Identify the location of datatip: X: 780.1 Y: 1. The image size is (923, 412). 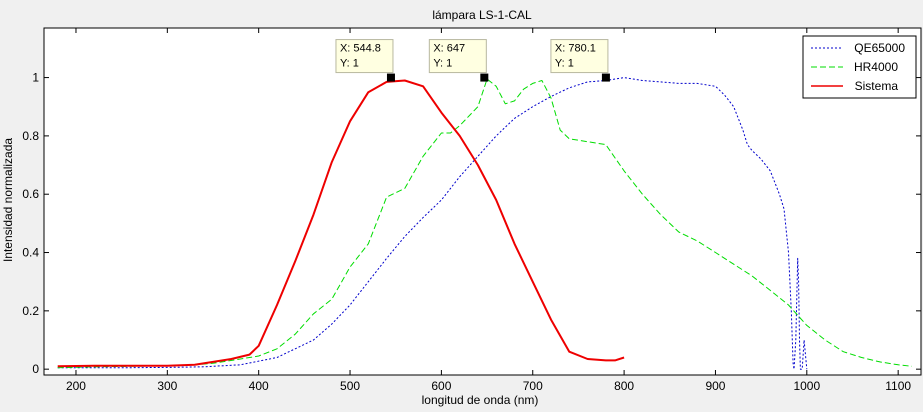
(580, 60).